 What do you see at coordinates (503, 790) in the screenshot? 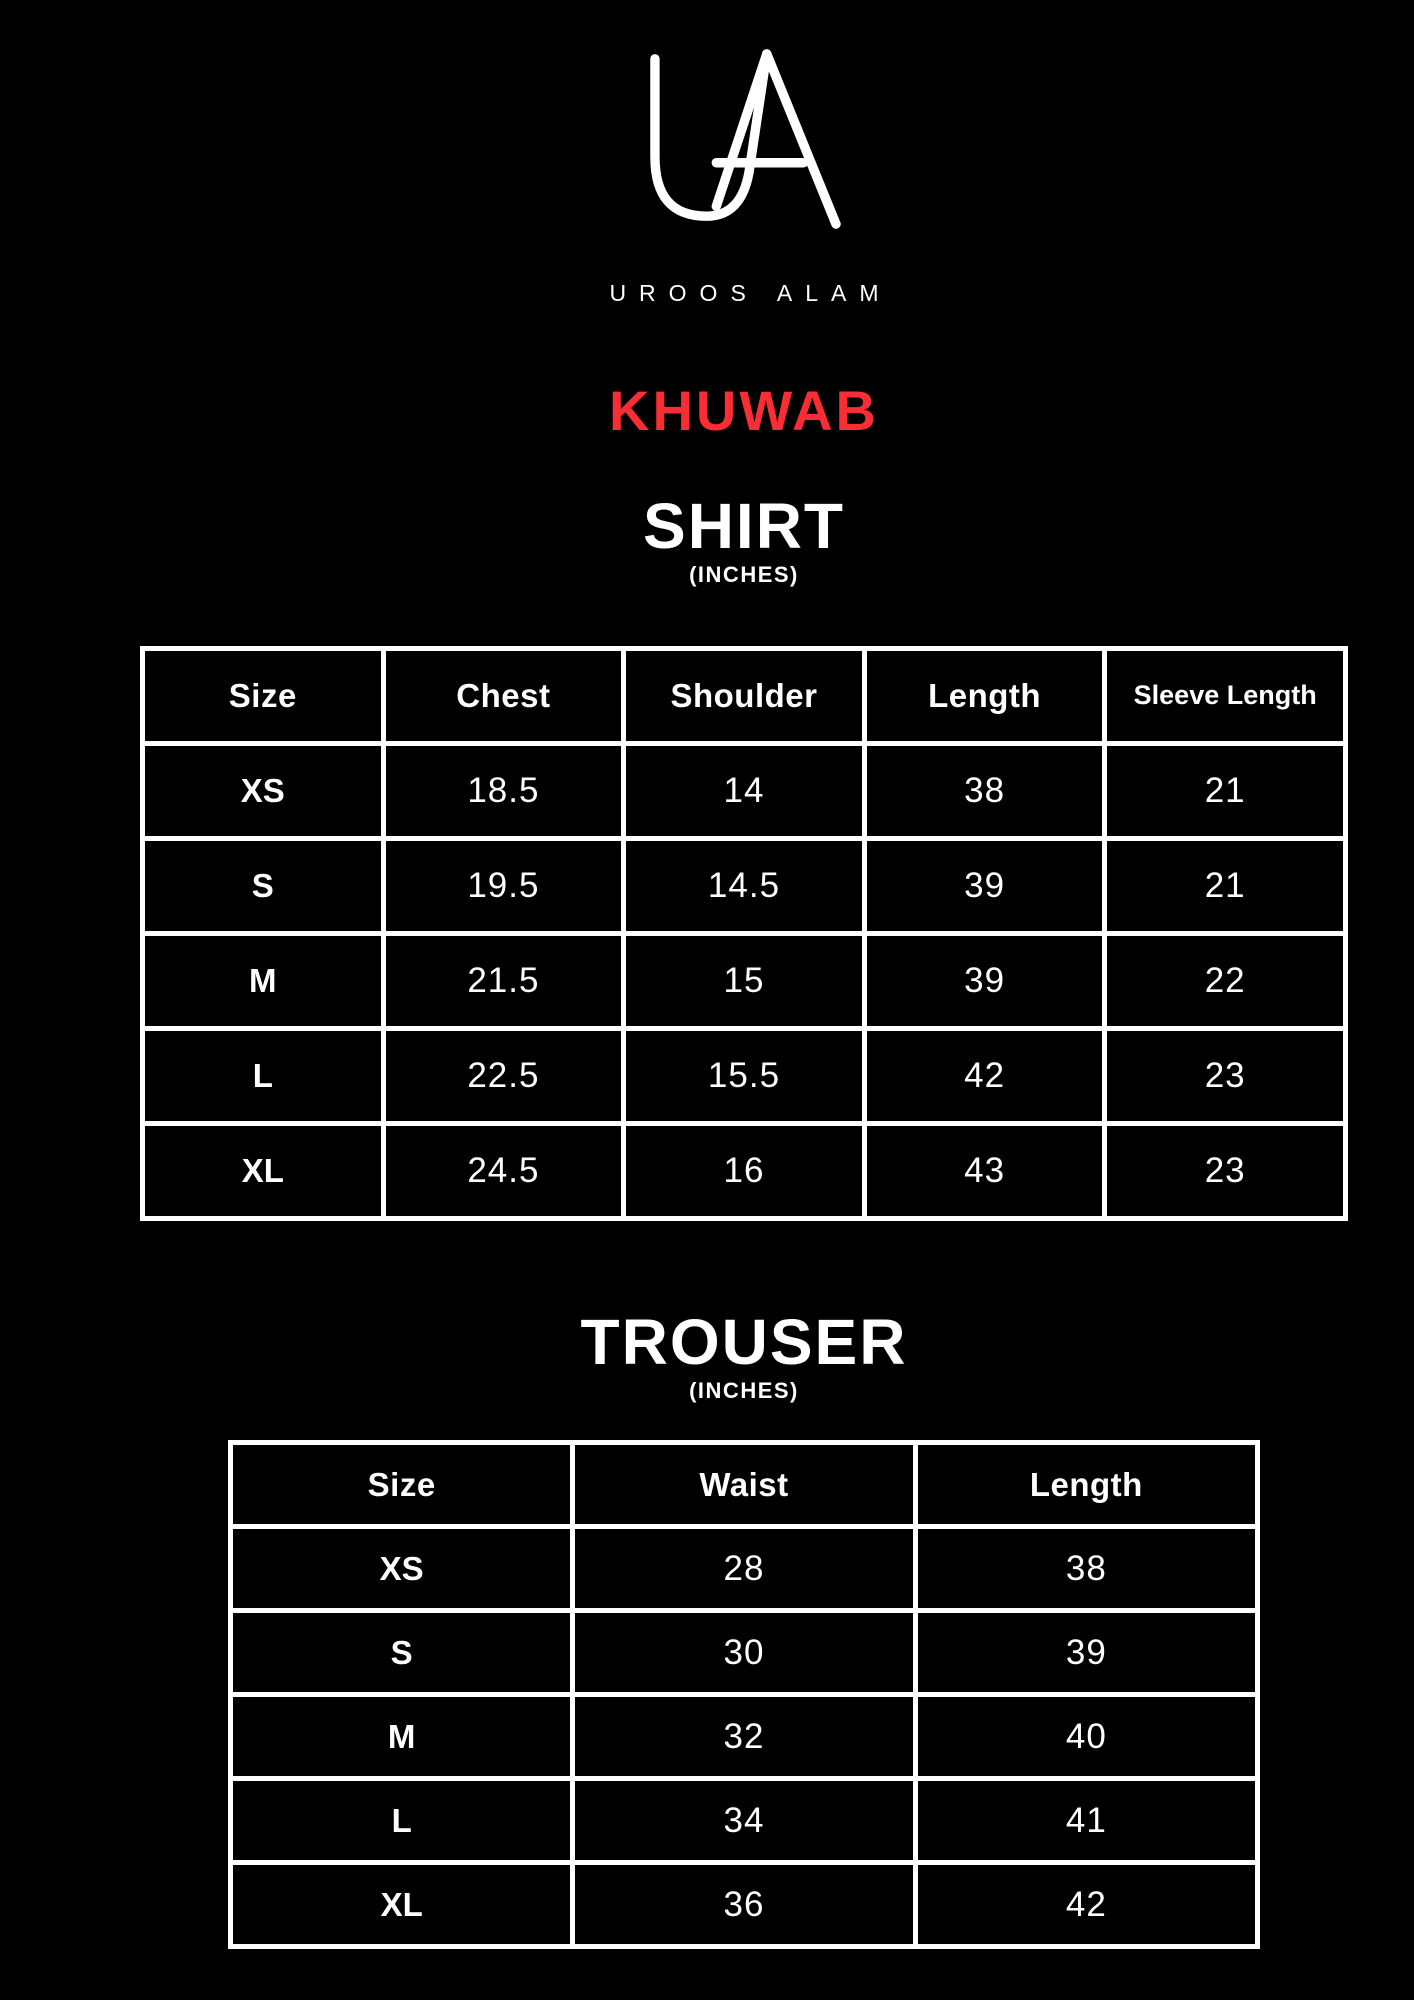
I see `value-cell: 18.5` at bounding box center [503, 790].